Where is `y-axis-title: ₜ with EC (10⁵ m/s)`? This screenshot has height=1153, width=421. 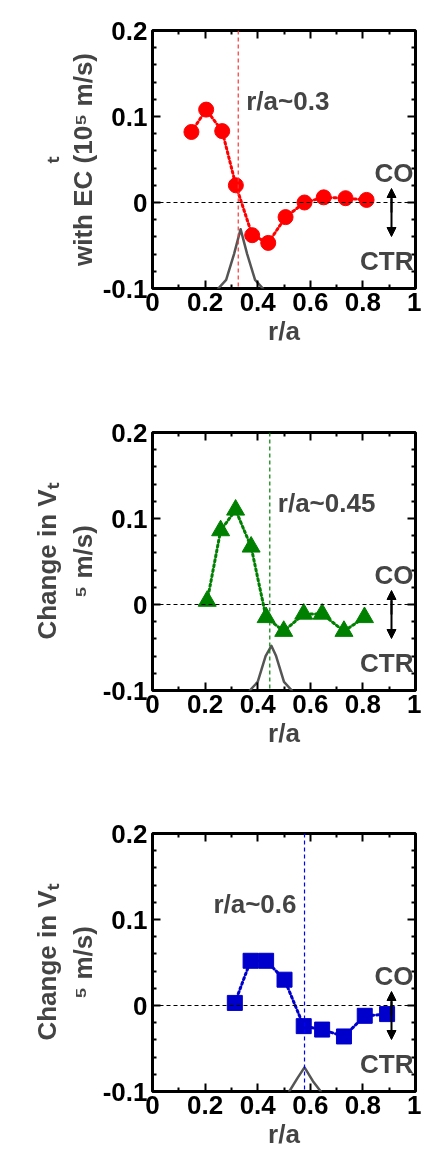
y-axis-title: ₜ with EC (10⁵ m/s) is located at coordinates (64, 160).